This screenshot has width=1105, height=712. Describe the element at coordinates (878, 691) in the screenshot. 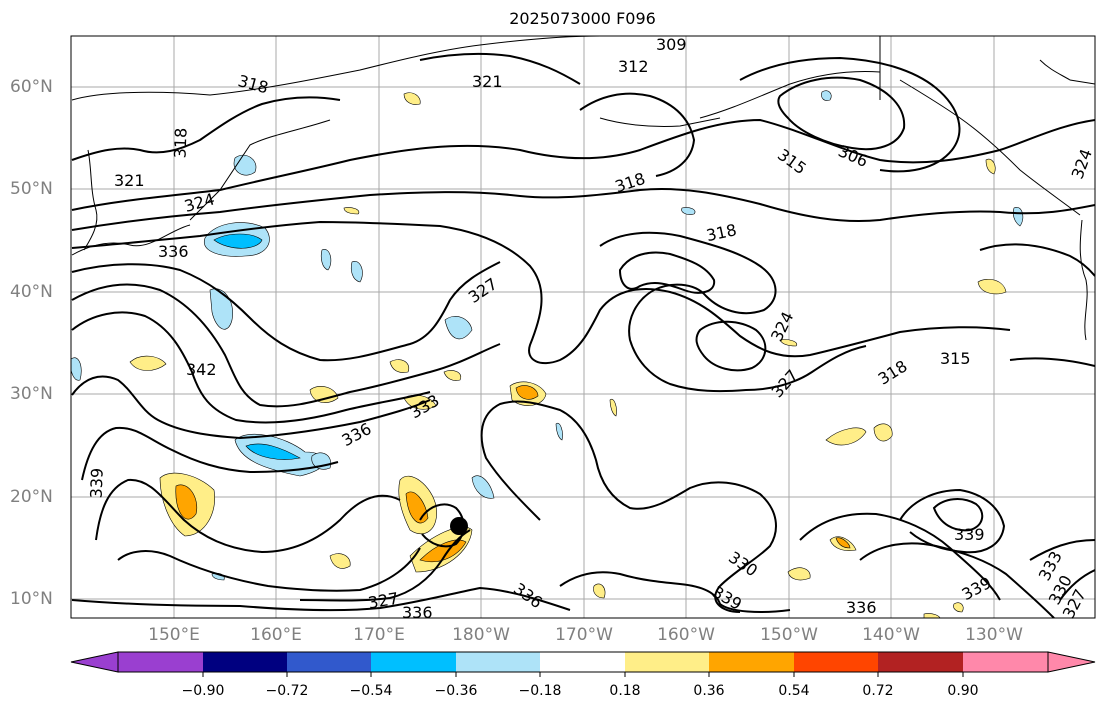

I see `colorbar-tick-label: 0.72` at that location.